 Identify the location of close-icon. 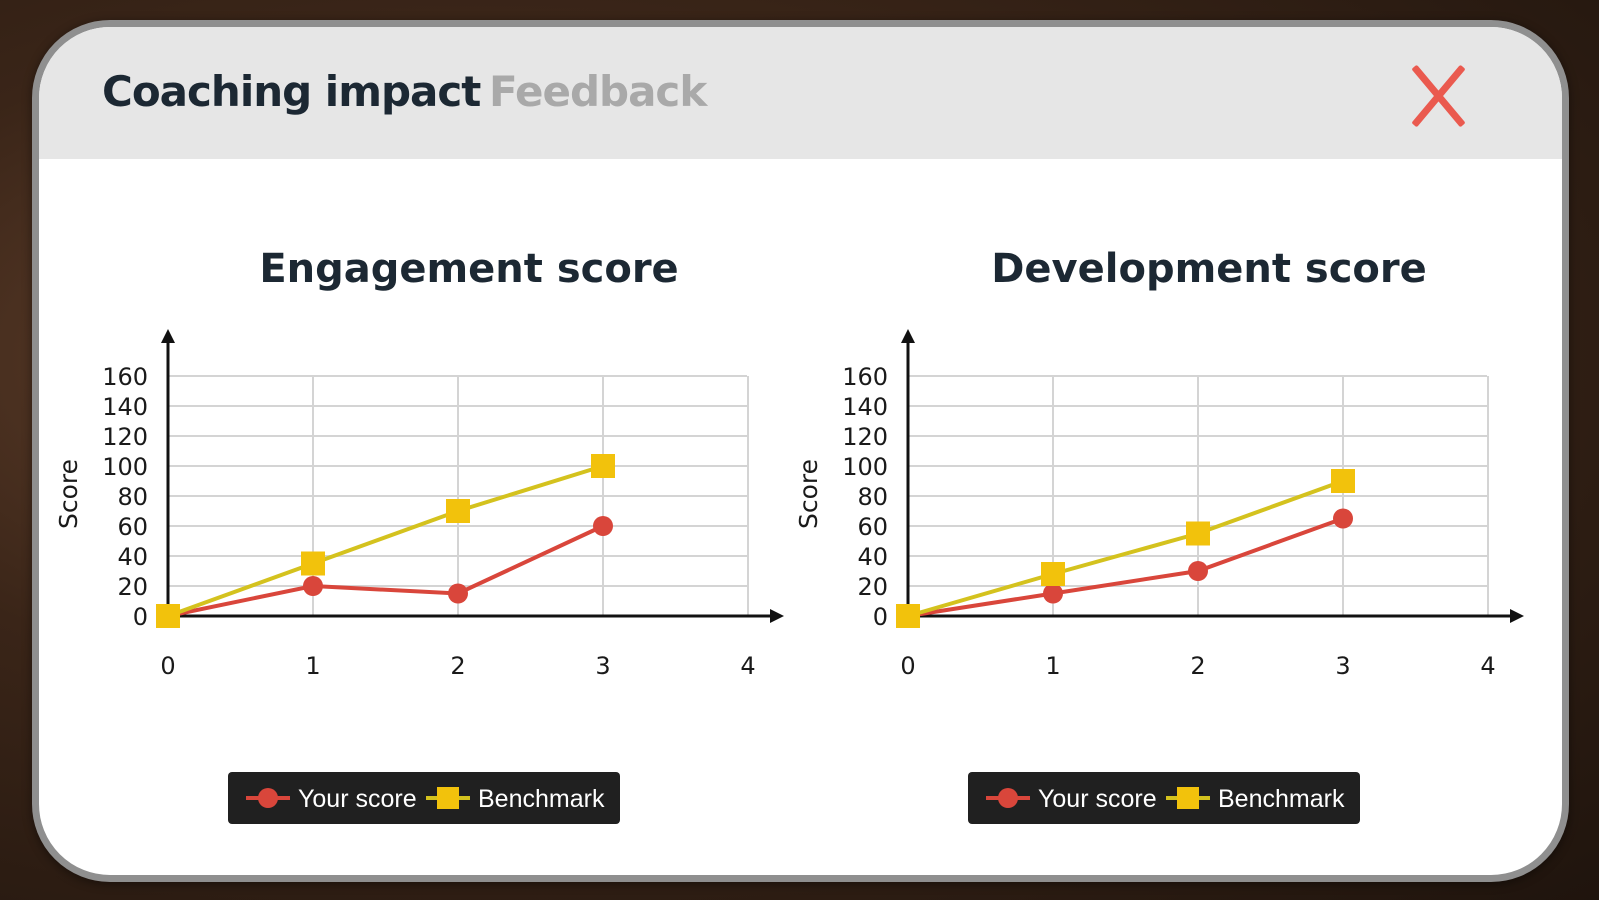
(1438, 95).